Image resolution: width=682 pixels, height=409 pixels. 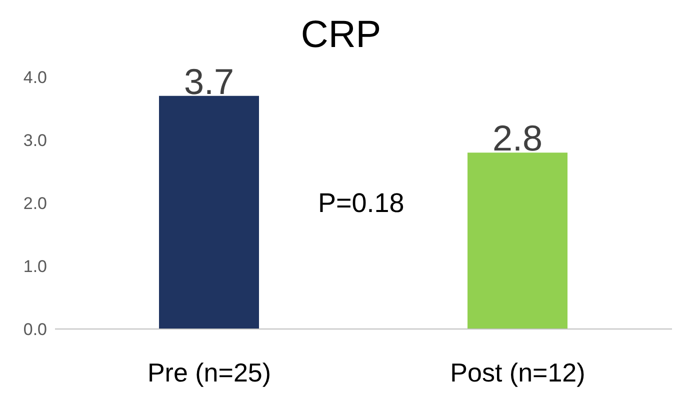 I want to click on annotation: P=0.18, so click(x=361, y=203).